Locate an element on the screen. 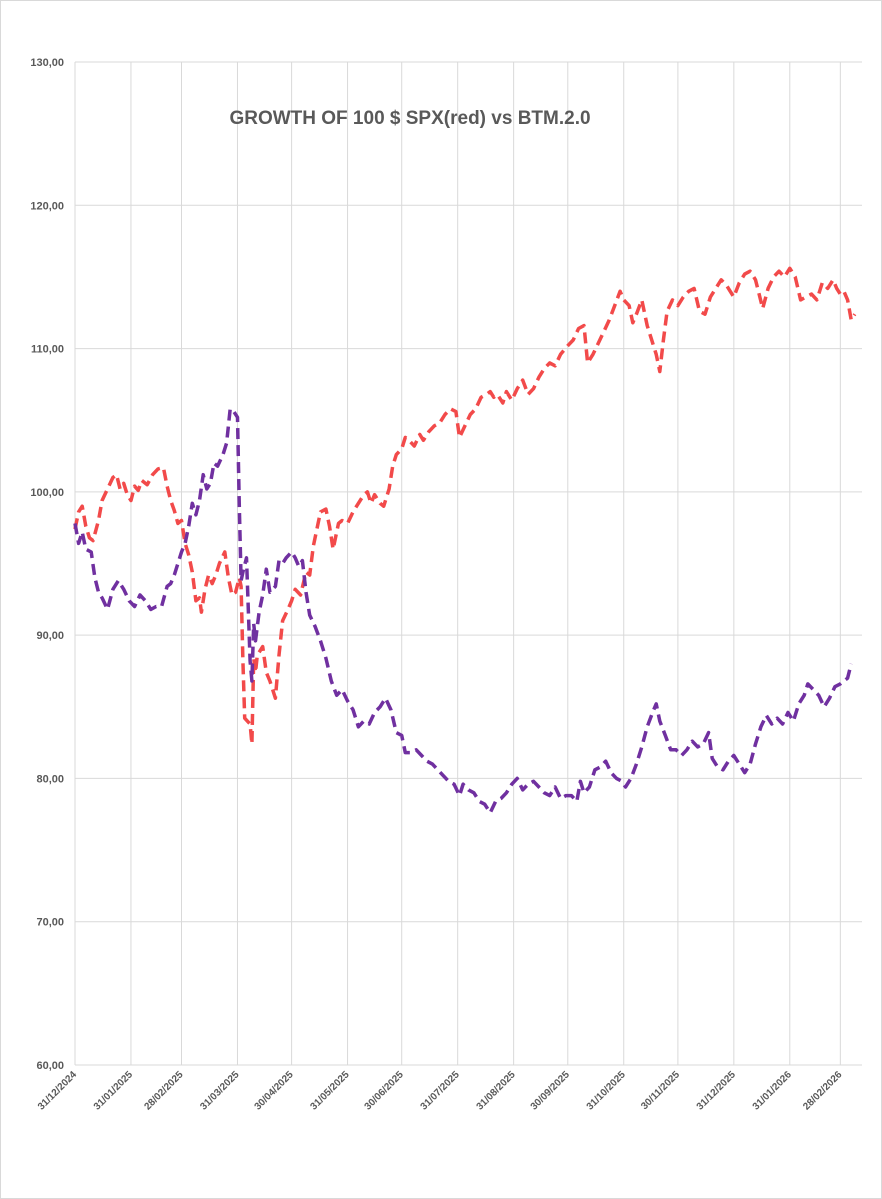 Image resolution: width=882 pixels, height=1199 pixels. y-tick-label: 80,00 is located at coordinates (50, 779).